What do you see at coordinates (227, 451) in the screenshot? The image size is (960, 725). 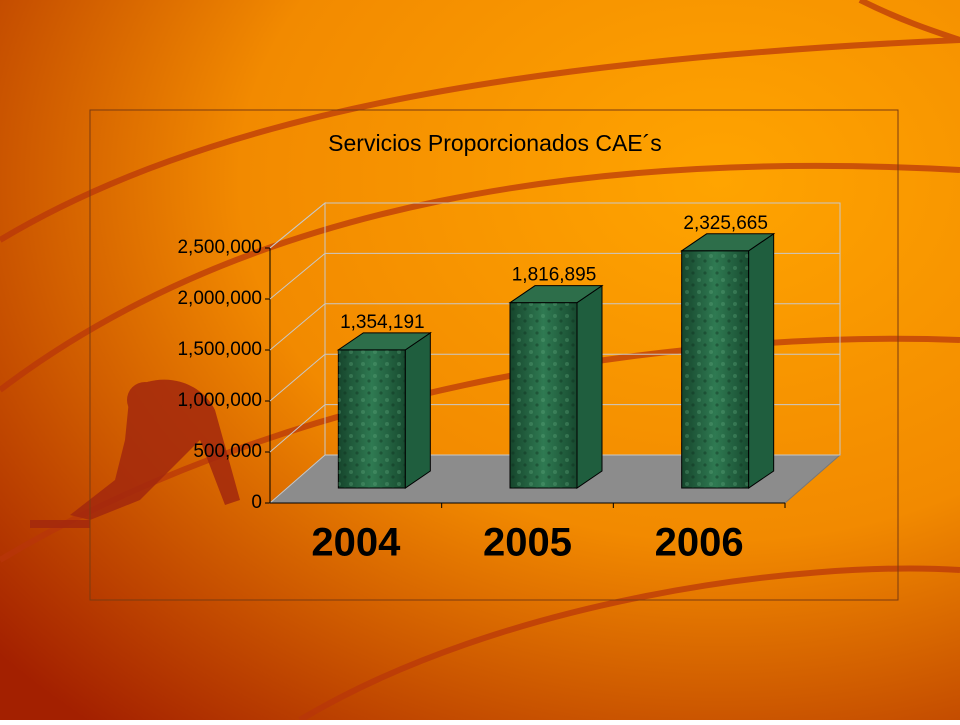 I see `y-tick-label: 500,000` at bounding box center [227, 451].